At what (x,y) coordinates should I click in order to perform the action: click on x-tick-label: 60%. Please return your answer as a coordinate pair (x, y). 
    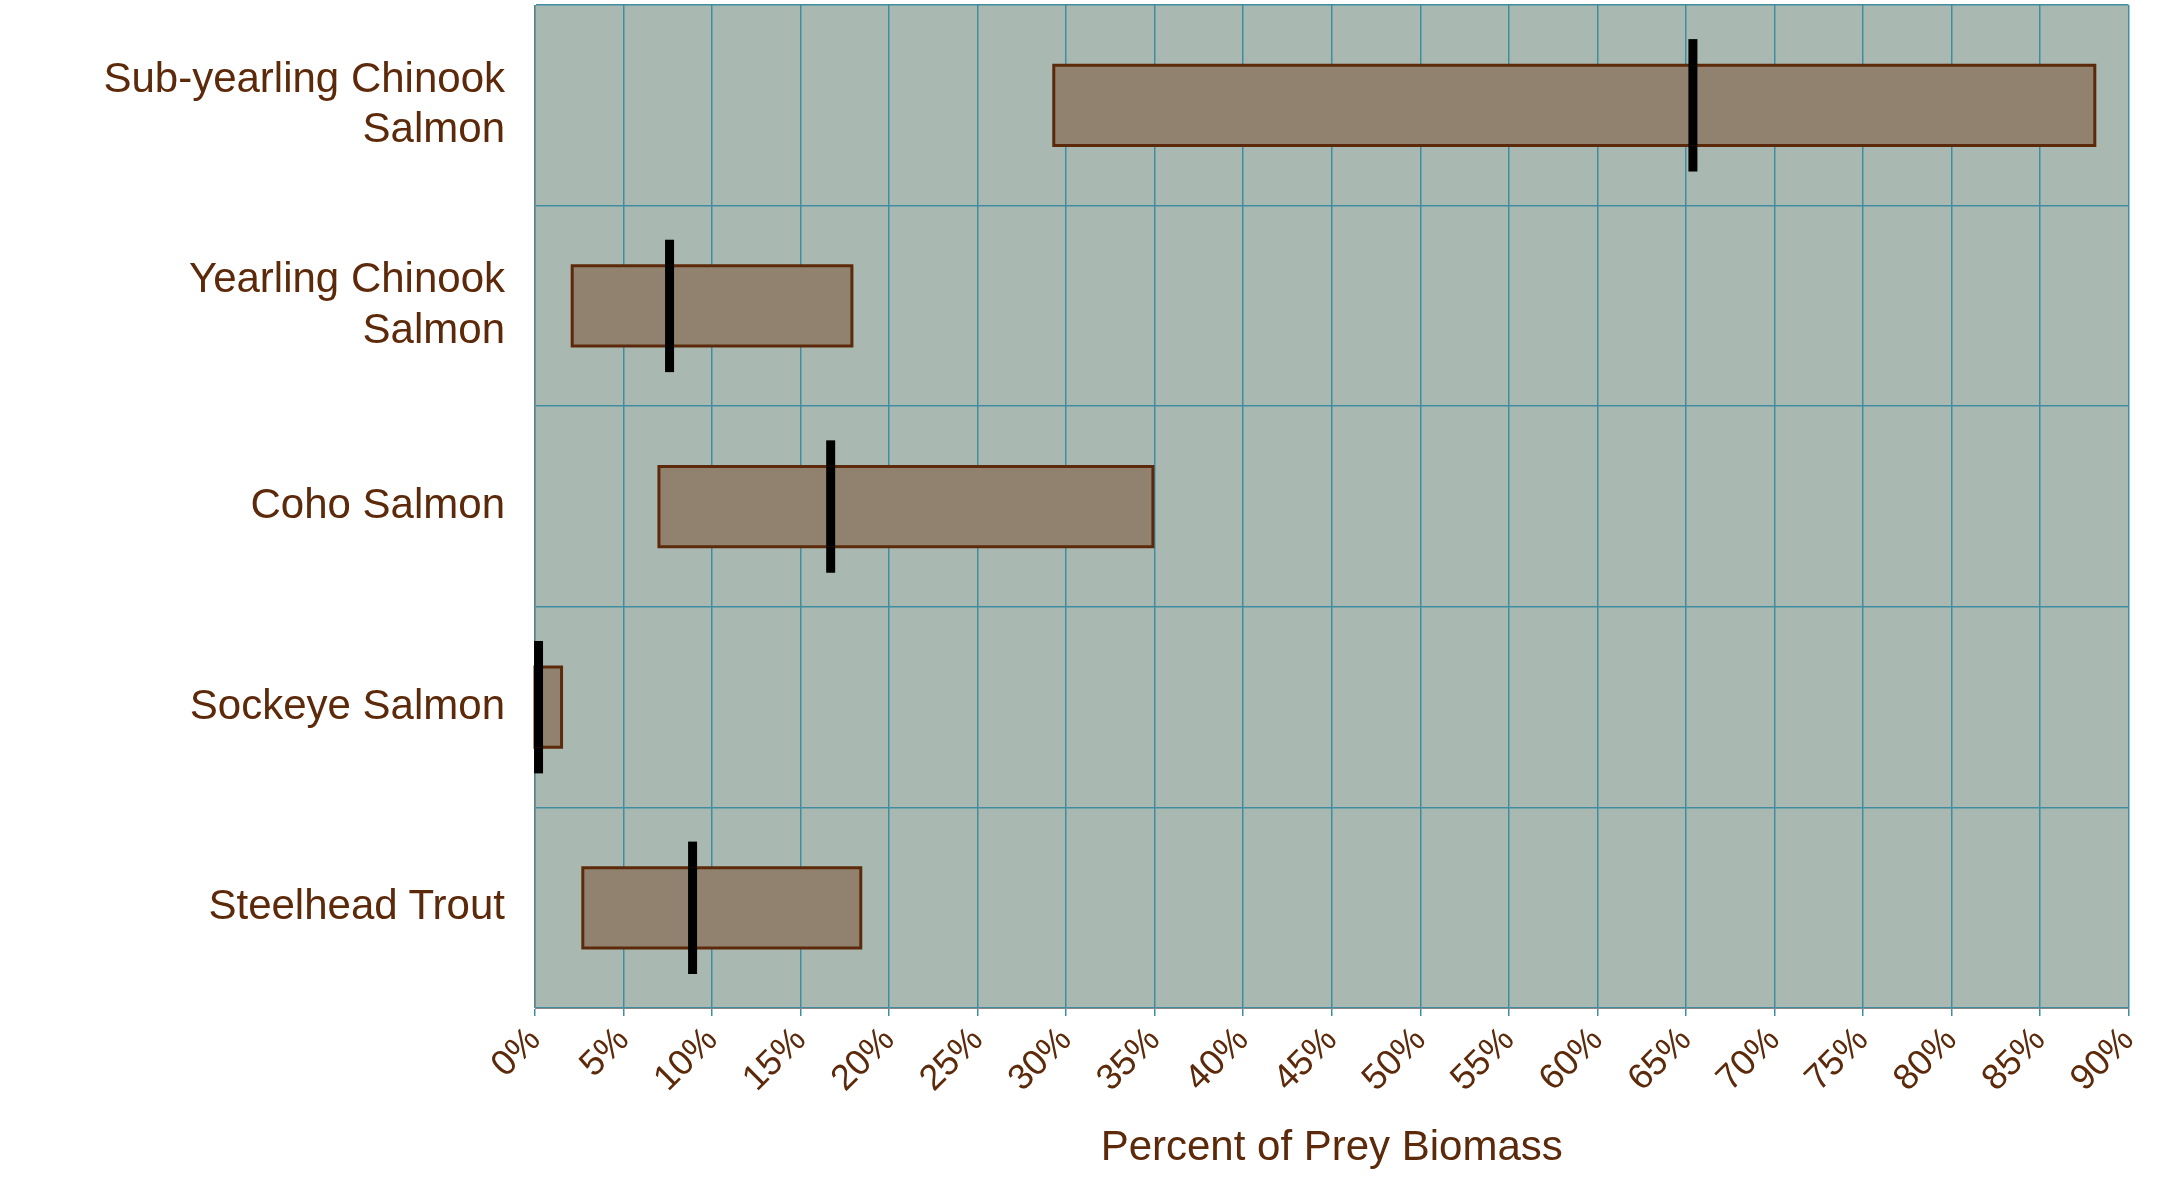
    Looking at the image, I should click on (1570, 1058).